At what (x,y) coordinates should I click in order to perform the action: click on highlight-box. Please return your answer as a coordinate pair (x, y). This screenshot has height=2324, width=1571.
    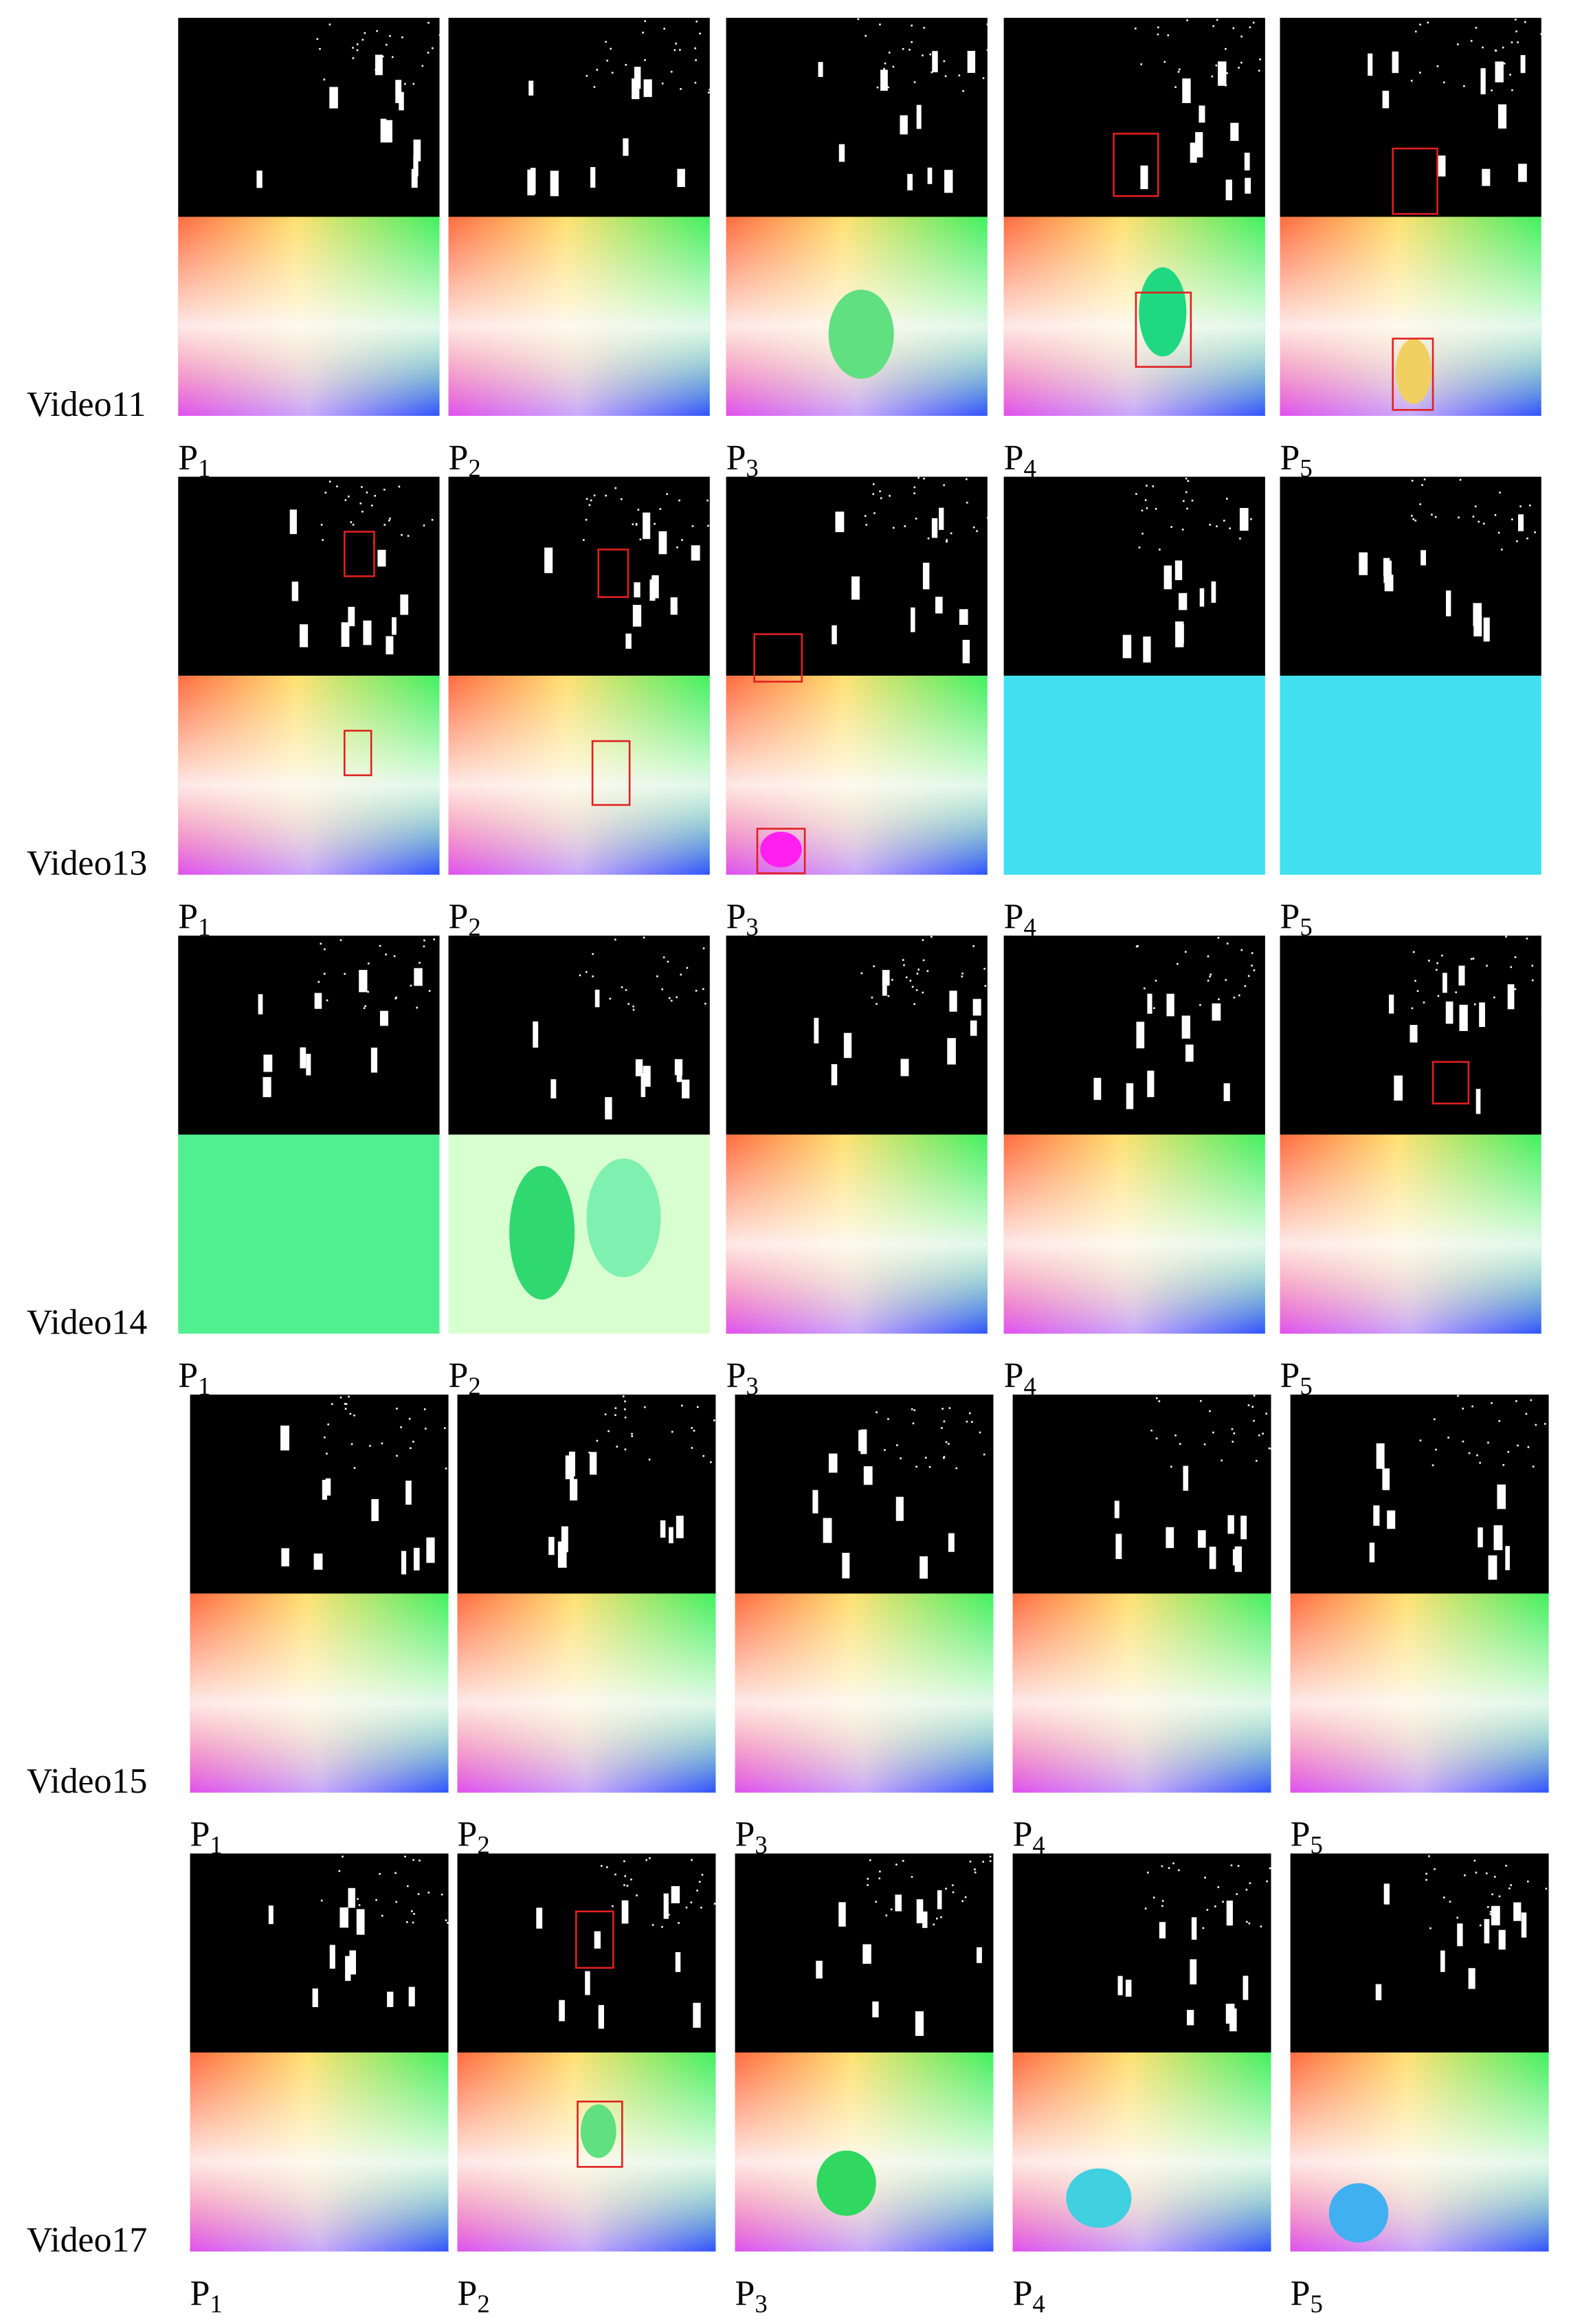
    Looking at the image, I should click on (1413, 374).